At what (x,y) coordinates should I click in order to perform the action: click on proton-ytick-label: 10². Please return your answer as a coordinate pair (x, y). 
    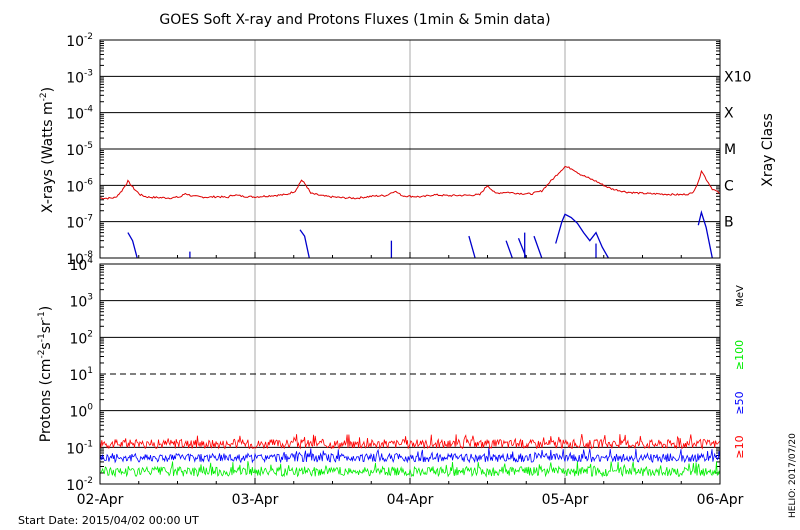
    Looking at the image, I should click on (81, 338).